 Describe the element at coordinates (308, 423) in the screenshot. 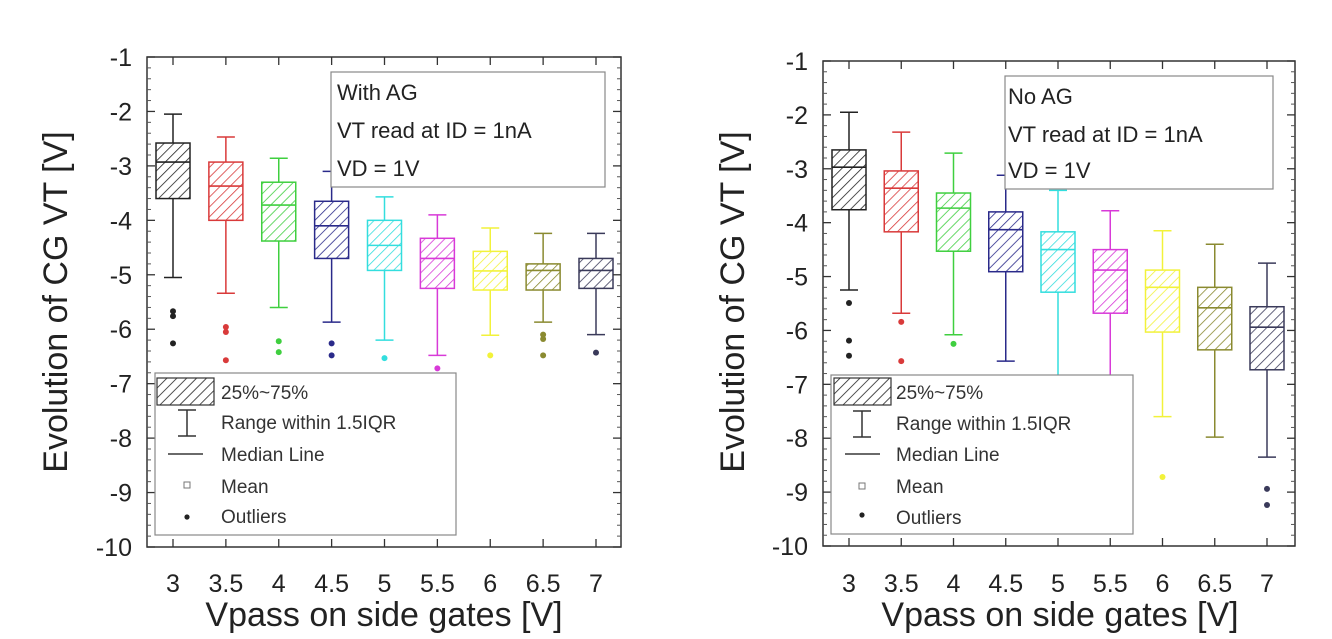

I see `legend-label-range: Range within 1.5IQR` at that location.